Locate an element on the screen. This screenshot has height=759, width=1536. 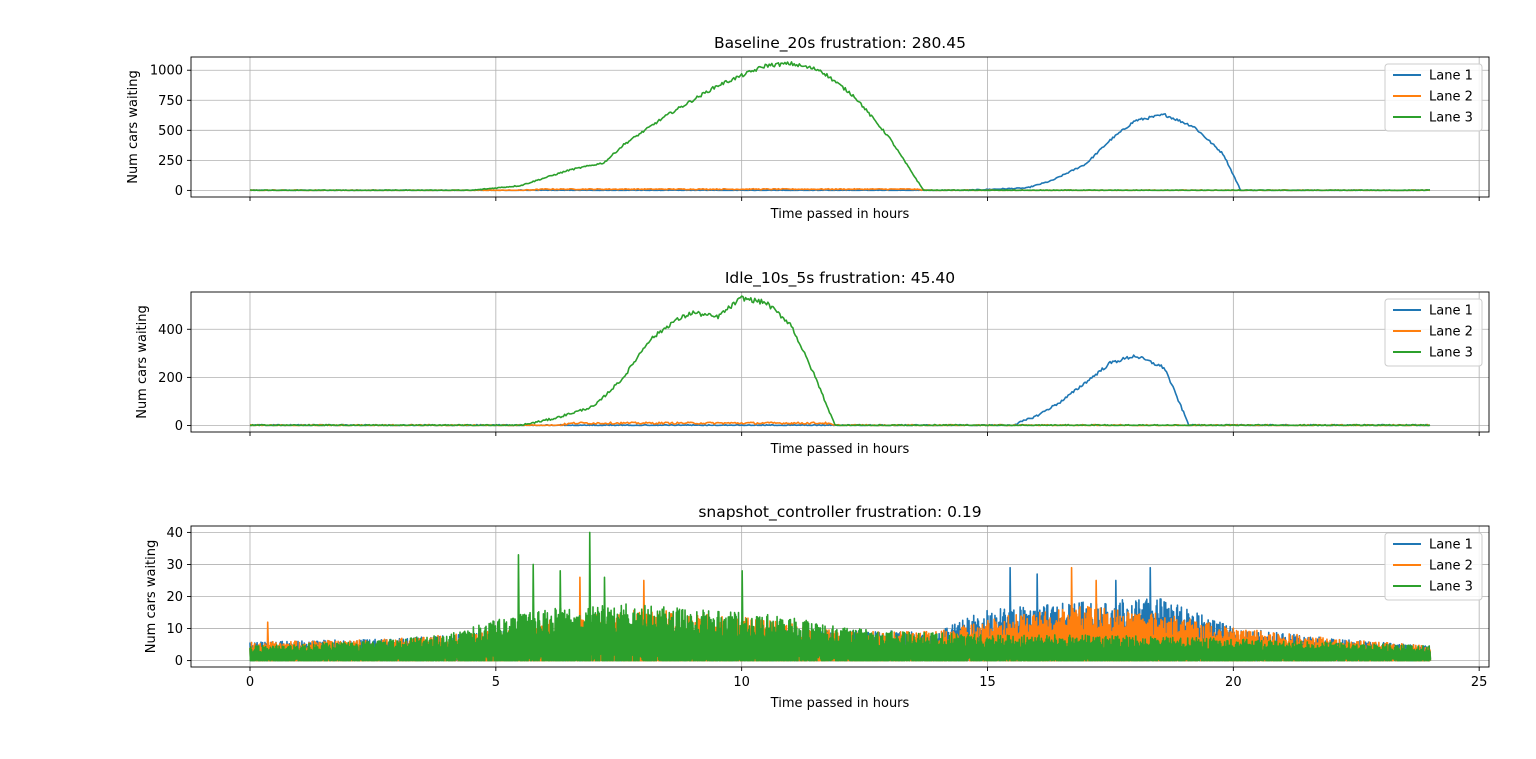
y-tick-label: 500 is located at coordinates (170, 131).